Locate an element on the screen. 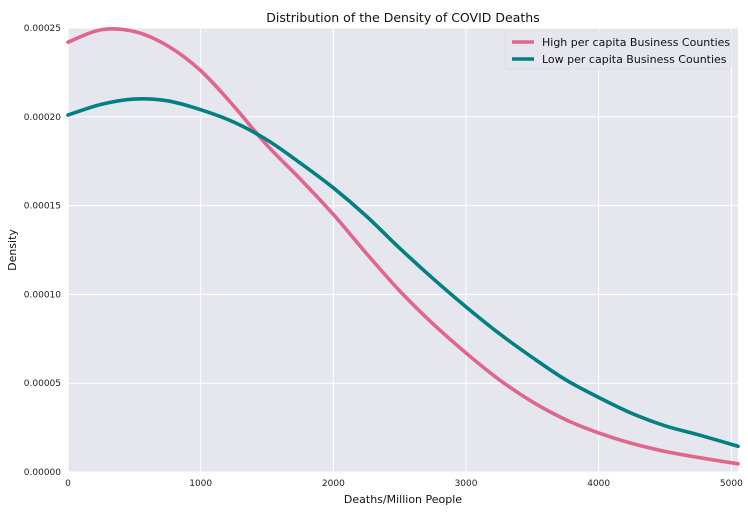 The height and width of the screenshot is (517, 748). x-tick-label: 2000 is located at coordinates (333, 484).